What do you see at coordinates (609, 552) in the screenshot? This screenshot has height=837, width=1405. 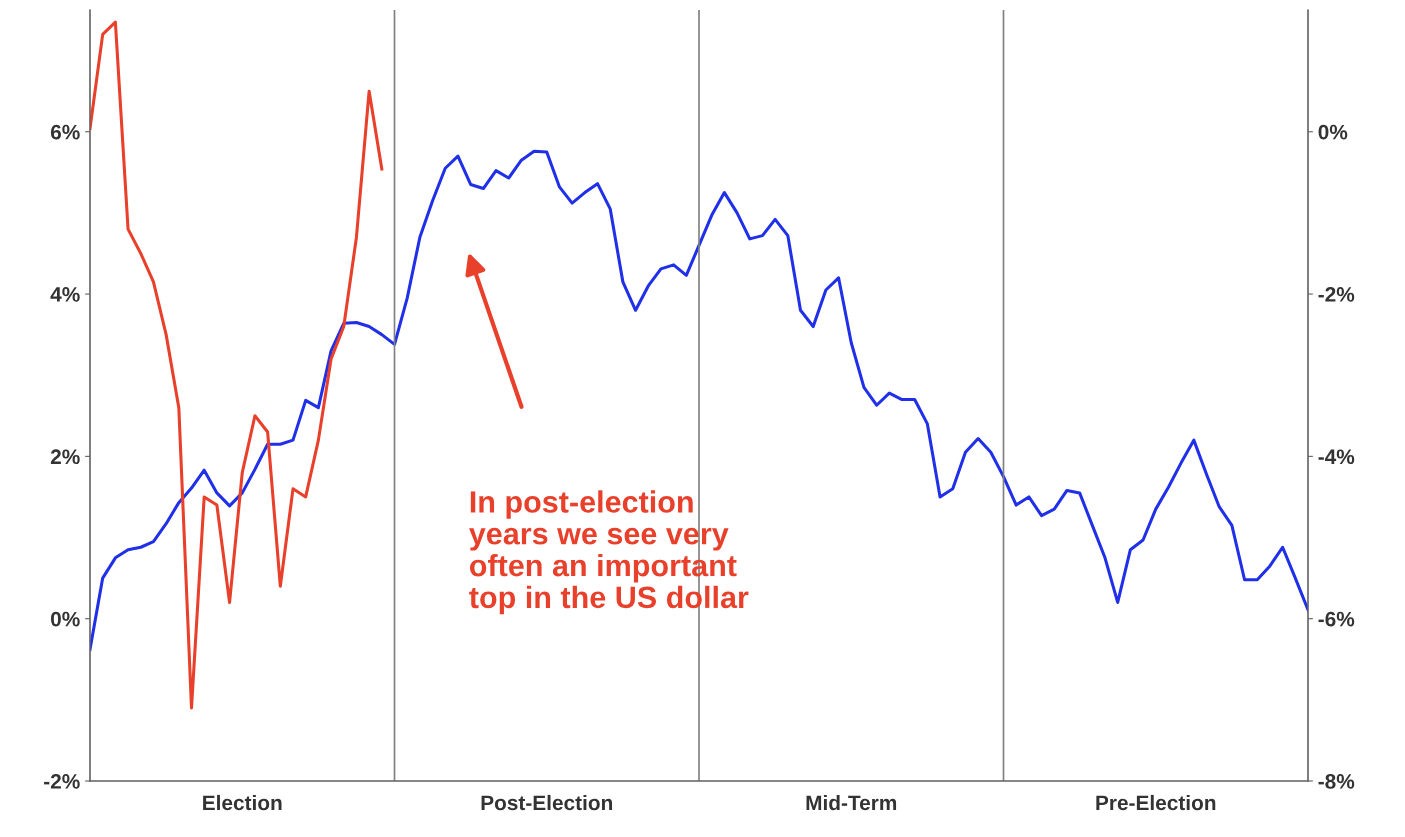 I see `annotation: In post-election years we see very often an important top in the US dollar` at bounding box center [609, 552].